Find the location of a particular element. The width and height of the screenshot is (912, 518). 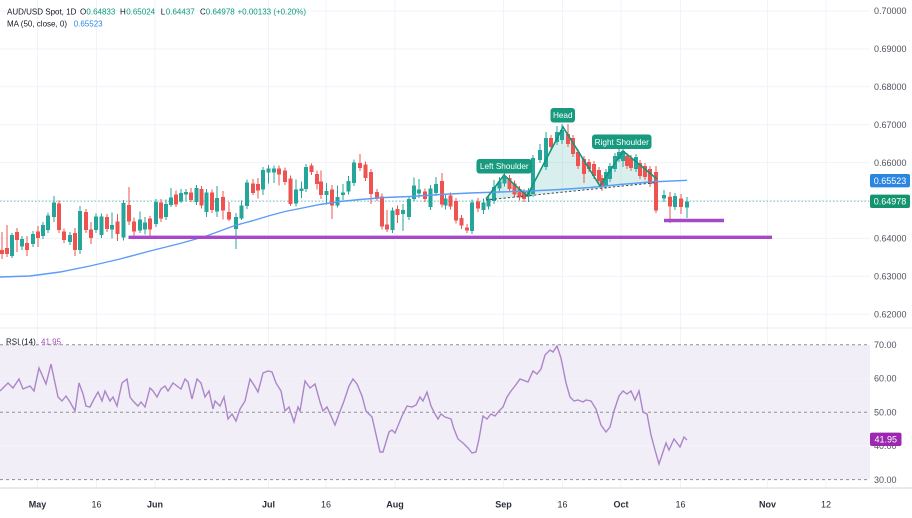

svg-text: Jul is located at coordinates (268, 505).